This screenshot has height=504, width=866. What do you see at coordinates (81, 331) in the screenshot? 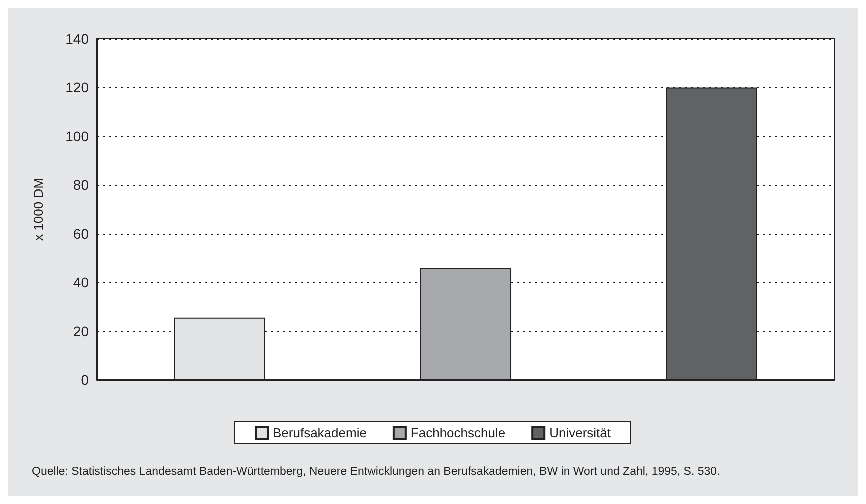
I see `y-tick-label: 20` at bounding box center [81, 331].